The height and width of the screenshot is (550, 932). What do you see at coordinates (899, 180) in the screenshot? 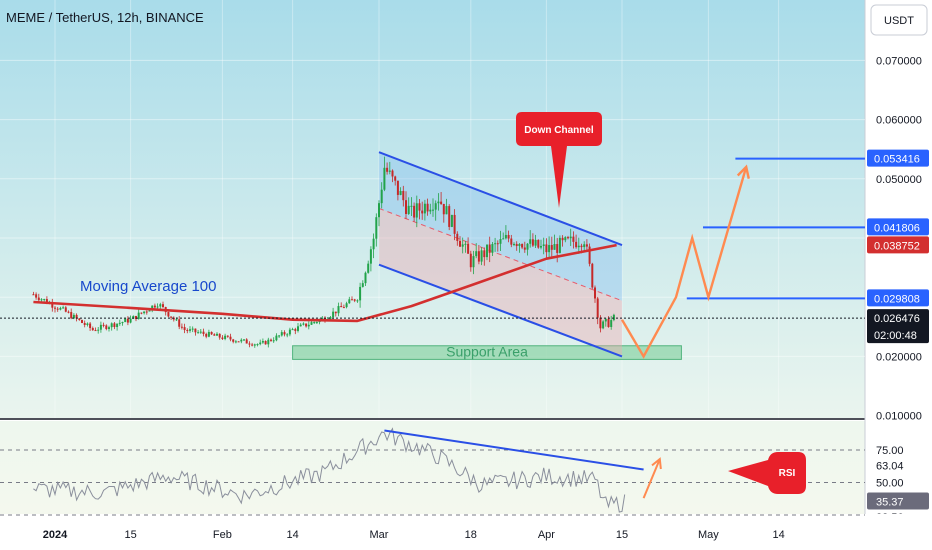
I see `price-tick-label: 0.050000` at bounding box center [899, 180].